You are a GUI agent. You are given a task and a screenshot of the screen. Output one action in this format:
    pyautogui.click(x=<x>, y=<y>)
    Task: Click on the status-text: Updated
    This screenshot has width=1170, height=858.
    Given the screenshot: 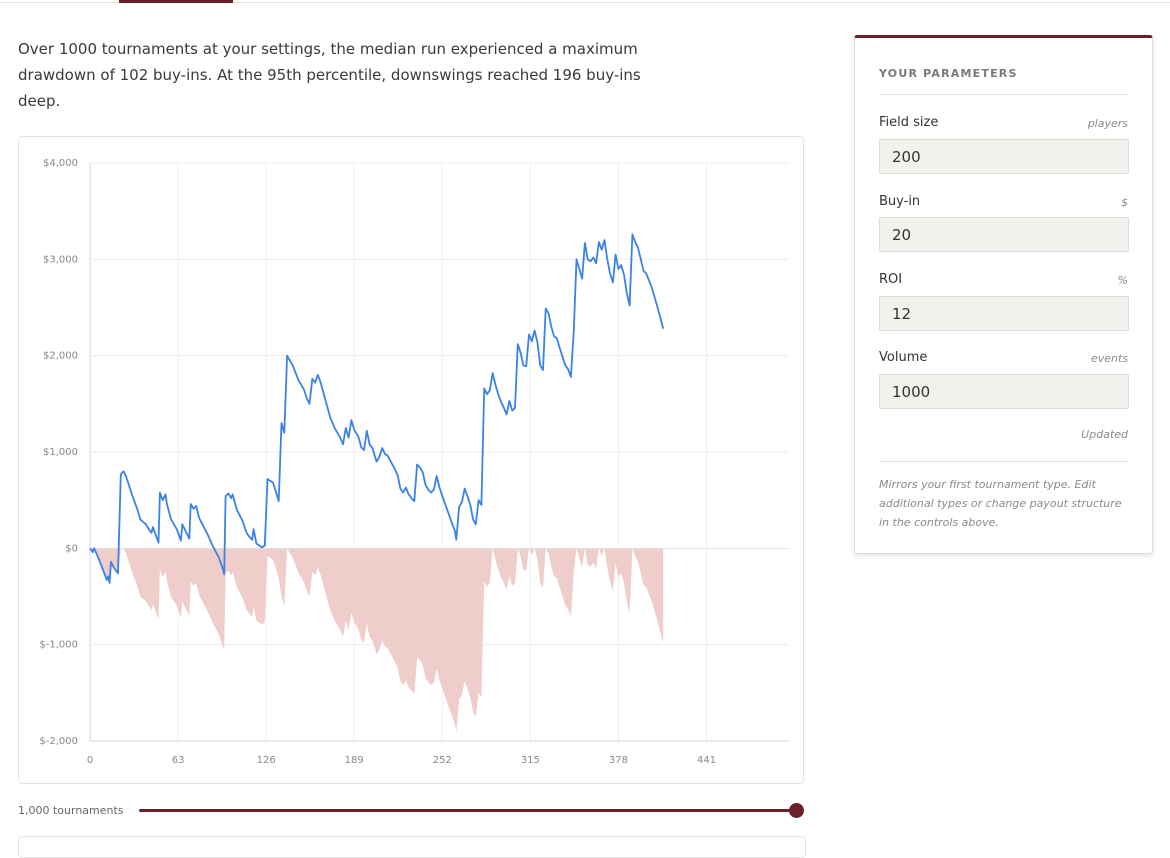 What is the action you would take?
    pyautogui.click(x=1104, y=434)
    